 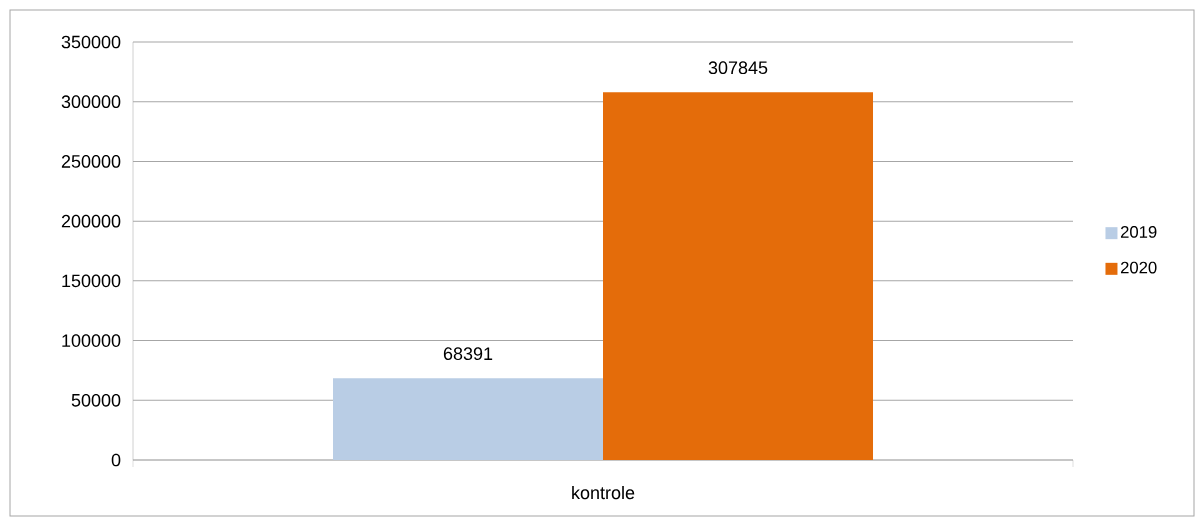 I want to click on y-tick-label: 0, so click(x=116, y=460).